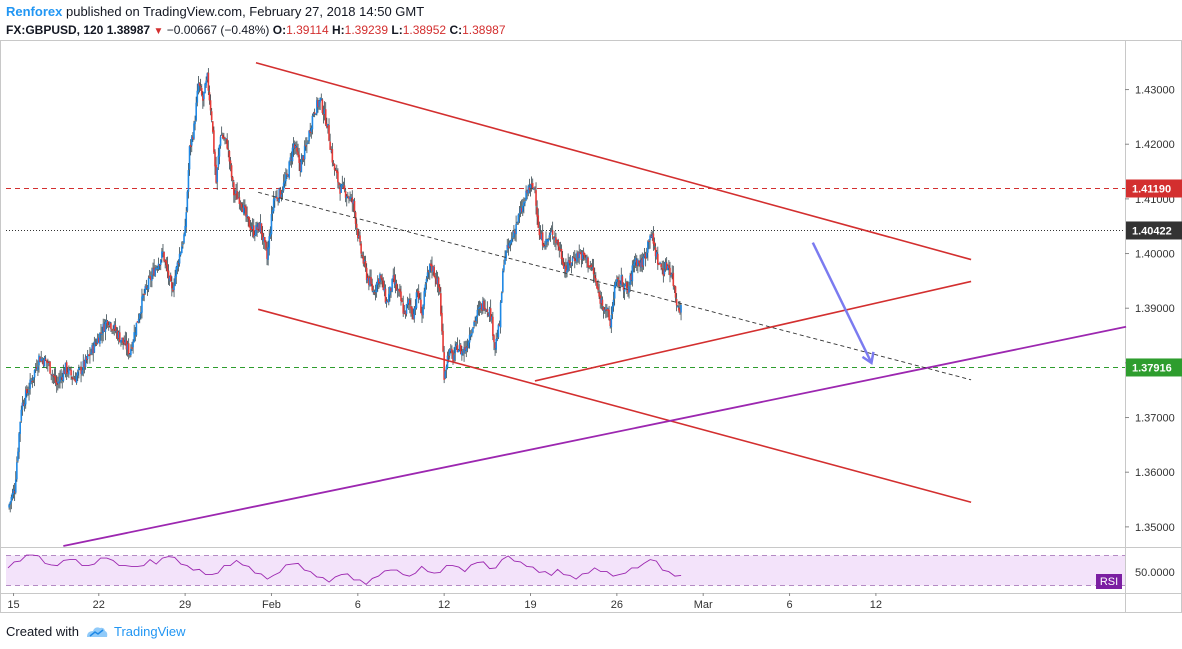  Describe the element at coordinates (530, 605) in the screenshot. I see `time-tick-label: 19` at that location.